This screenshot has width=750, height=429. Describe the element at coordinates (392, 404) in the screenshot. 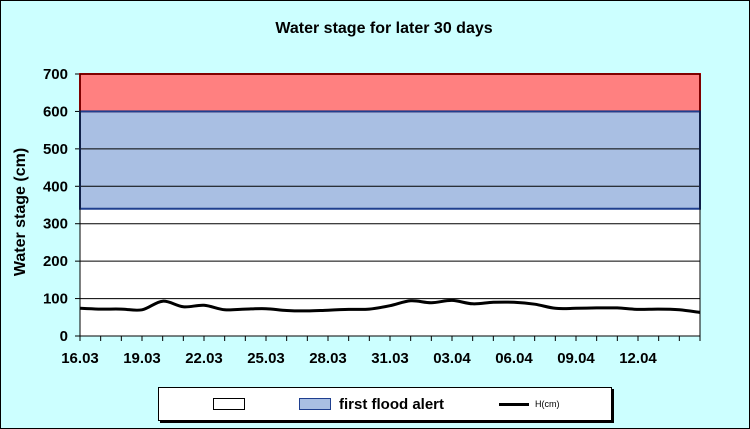

I see `legend-label-first-flood-alert: first flood alert` at that location.